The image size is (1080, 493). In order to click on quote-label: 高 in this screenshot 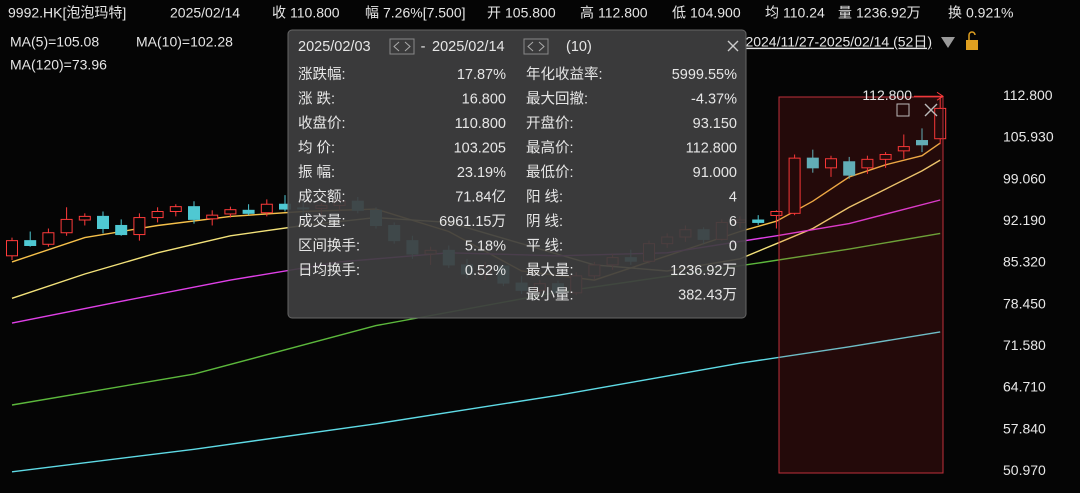, I will do `click(587, 13)`.